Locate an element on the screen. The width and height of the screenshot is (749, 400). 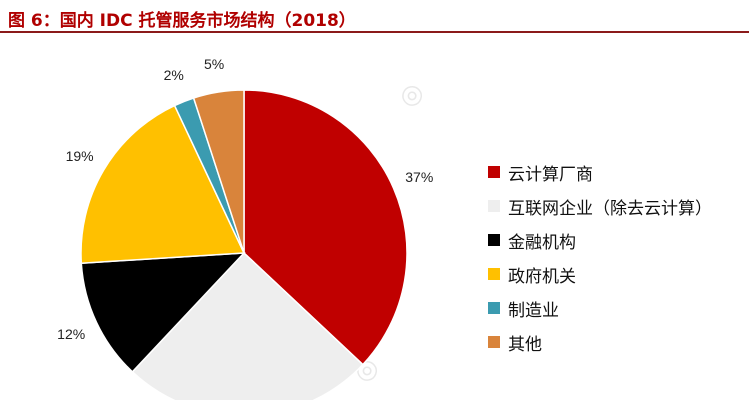
legend-item: 互联网企业（除去云计算） is located at coordinates (600, 206).